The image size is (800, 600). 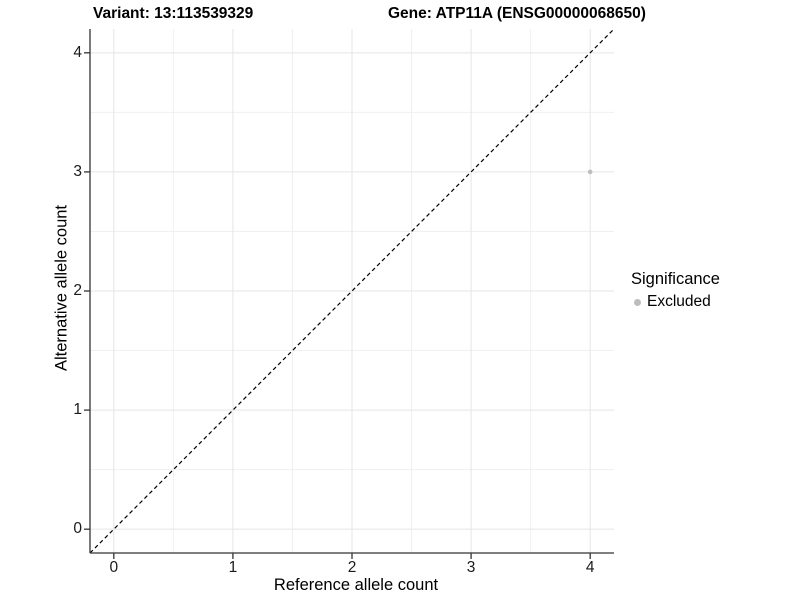 What do you see at coordinates (637, 302) in the screenshot?
I see `excluded-point-icon` at bounding box center [637, 302].